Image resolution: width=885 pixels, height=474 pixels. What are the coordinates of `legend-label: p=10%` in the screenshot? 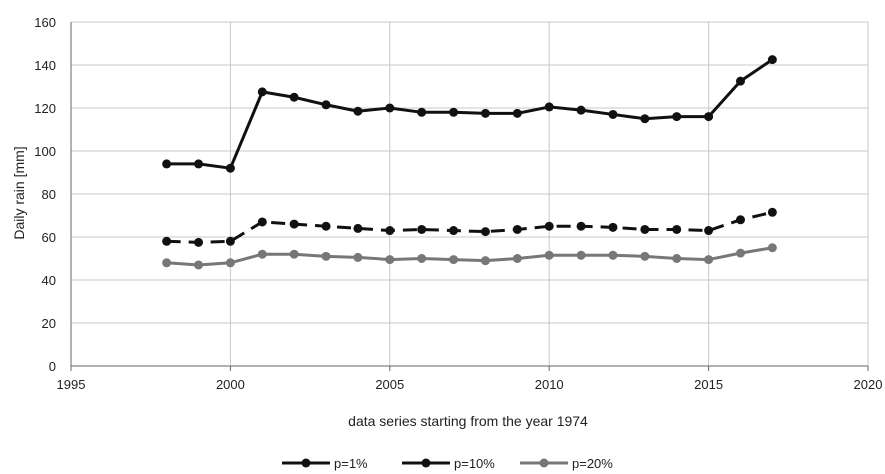 It's located at (474, 463).